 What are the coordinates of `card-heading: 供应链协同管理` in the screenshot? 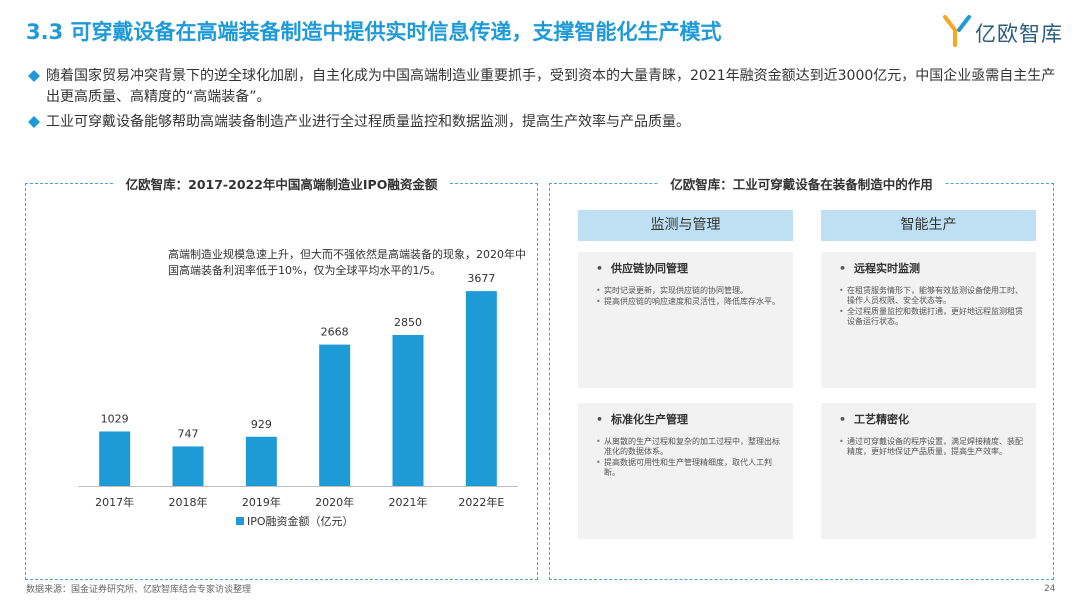 It's located at (685, 268).